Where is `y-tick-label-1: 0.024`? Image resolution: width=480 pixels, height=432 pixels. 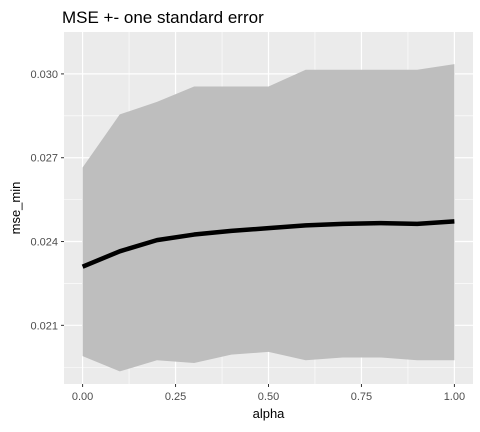 y-tick-label-1: 0.024 is located at coordinates (44, 243).